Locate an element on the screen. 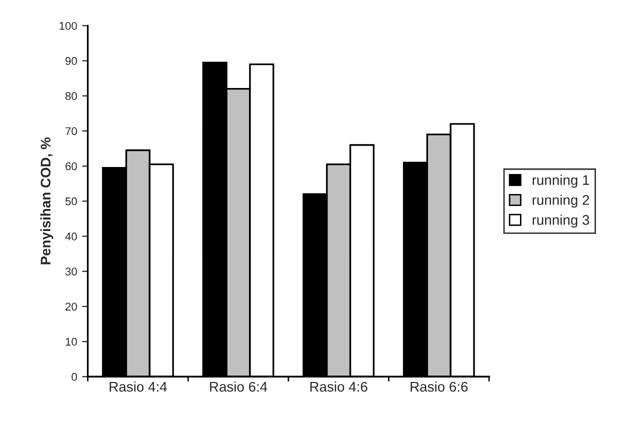 Image resolution: width=627 pixels, height=428 pixels. y-tick-label: 0 is located at coordinates (74, 376).